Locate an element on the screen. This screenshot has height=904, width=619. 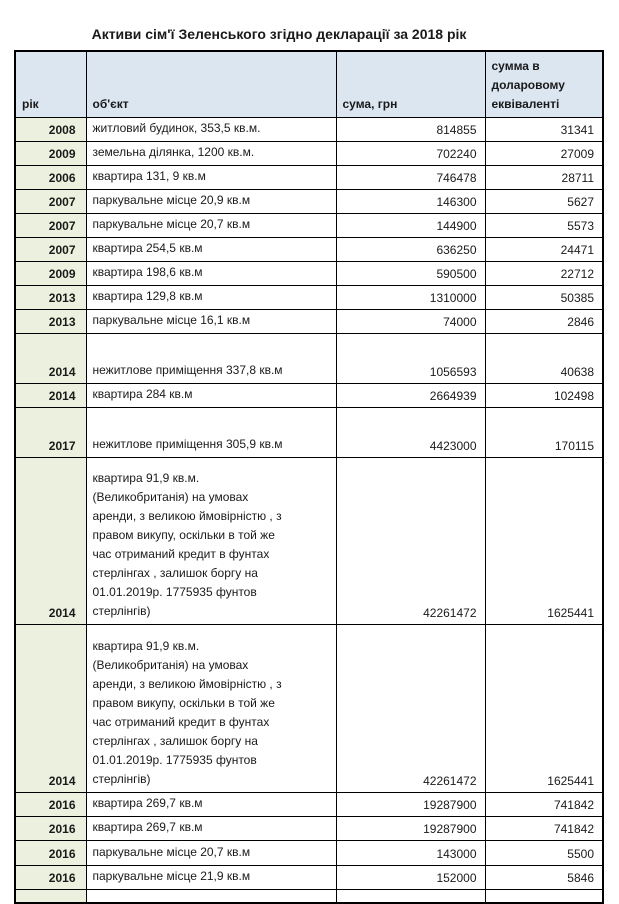
object-cell: житловий будинок, 353,5 кв.м. is located at coordinates (211, 129).